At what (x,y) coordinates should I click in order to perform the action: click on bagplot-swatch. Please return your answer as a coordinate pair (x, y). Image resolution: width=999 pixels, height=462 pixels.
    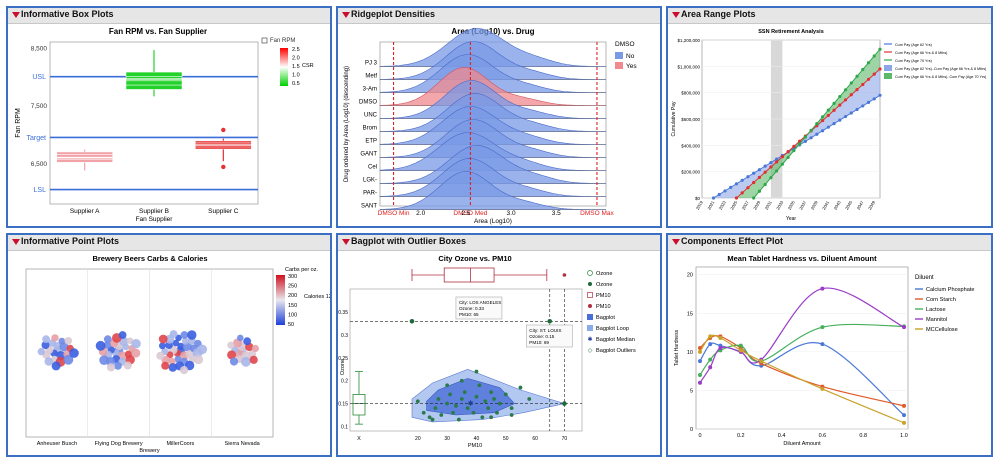
    Looking at the image, I should click on (590, 317).